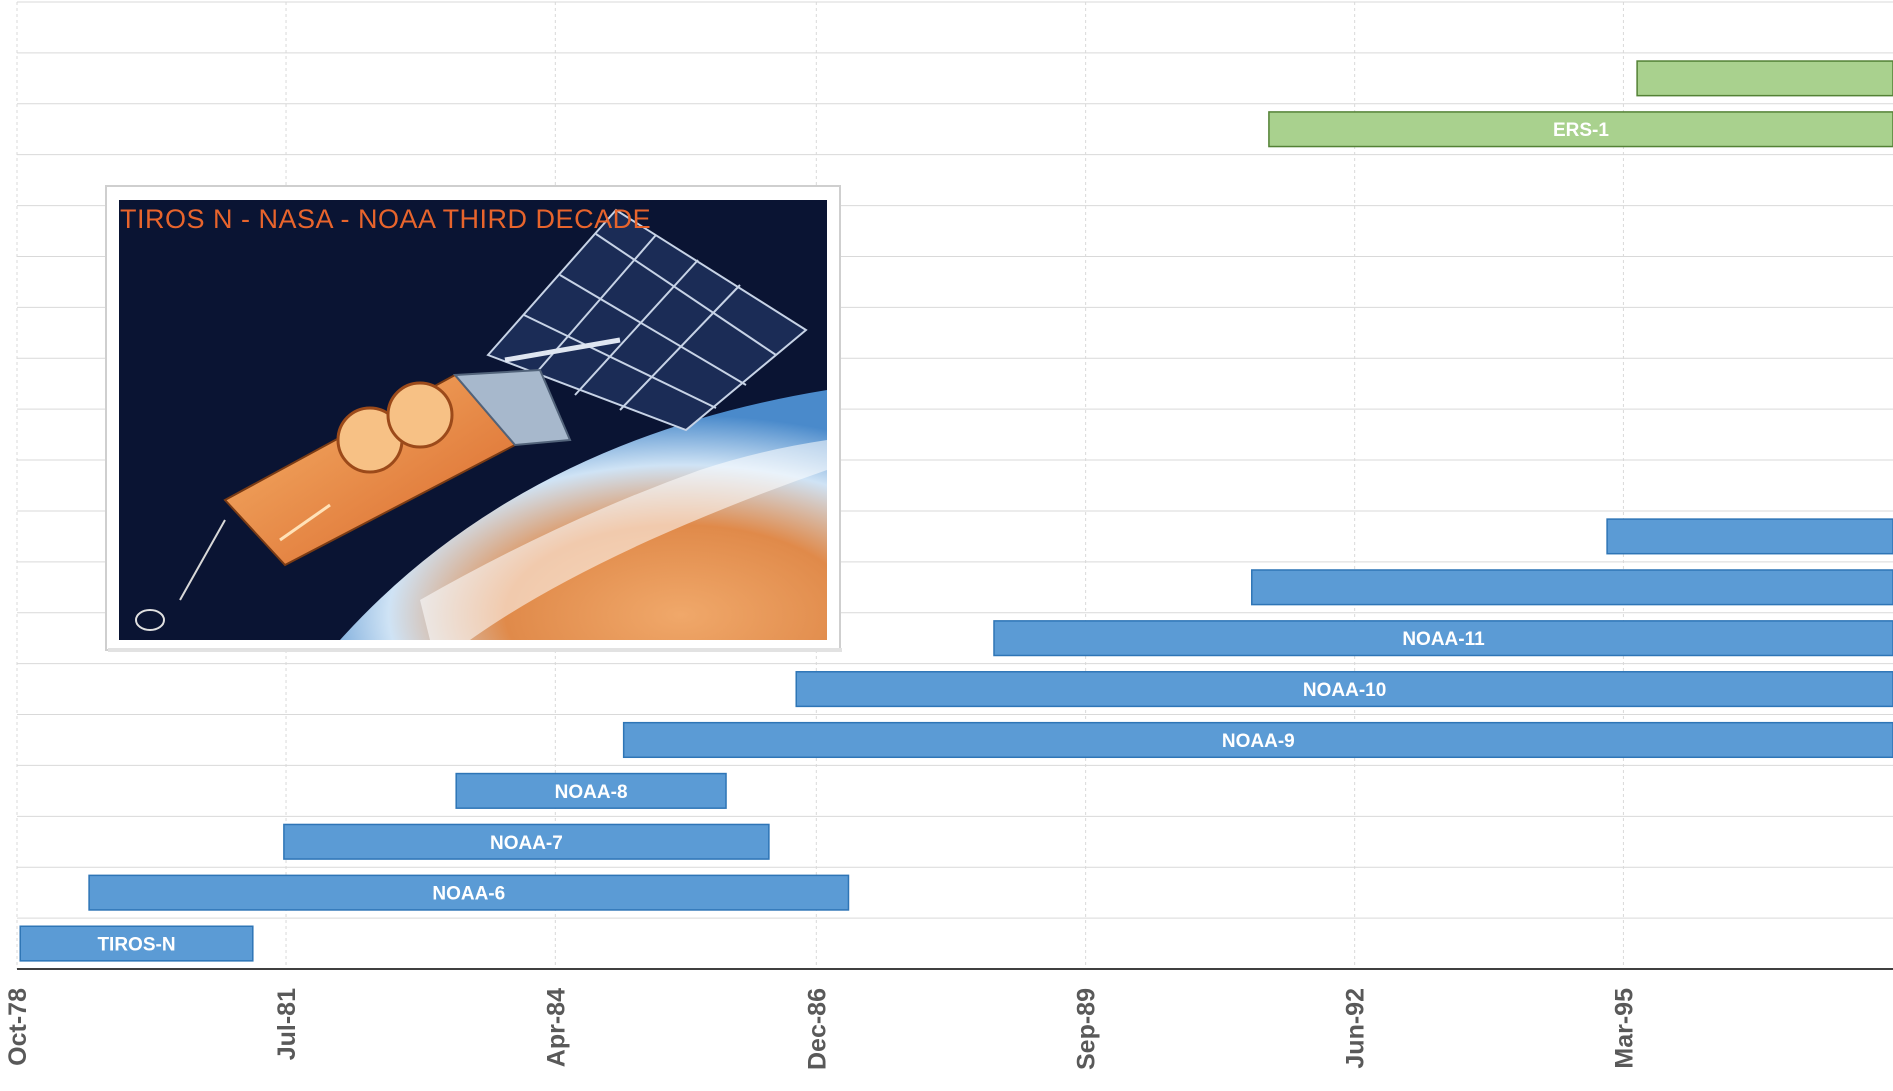 This screenshot has width=1893, height=1091. Describe the element at coordinates (817, 1029) in the screenshot. I see `x-tick-label: Dec-86` at that location.